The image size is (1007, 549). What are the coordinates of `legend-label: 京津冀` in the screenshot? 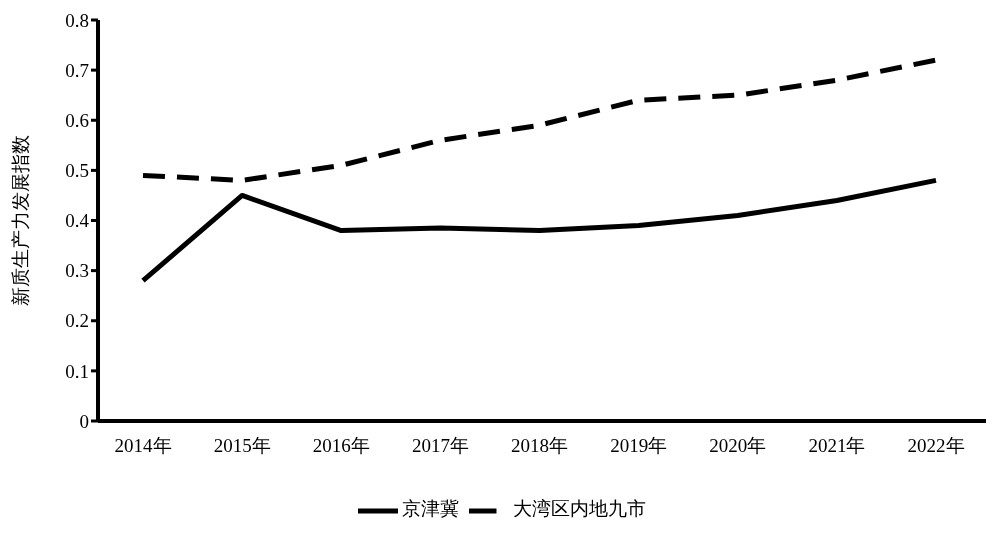 It's located at (430, 508).